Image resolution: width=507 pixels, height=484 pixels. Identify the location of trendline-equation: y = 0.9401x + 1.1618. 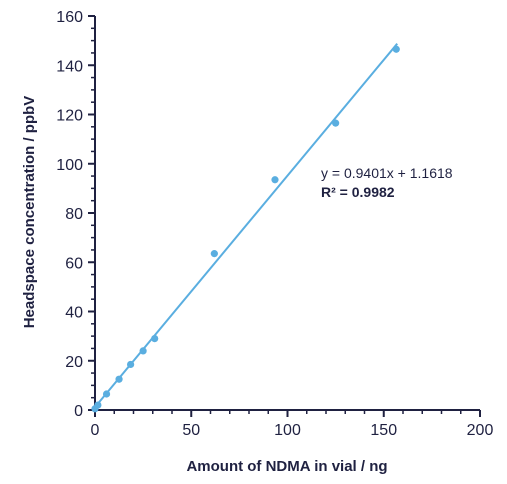
(387, 173).